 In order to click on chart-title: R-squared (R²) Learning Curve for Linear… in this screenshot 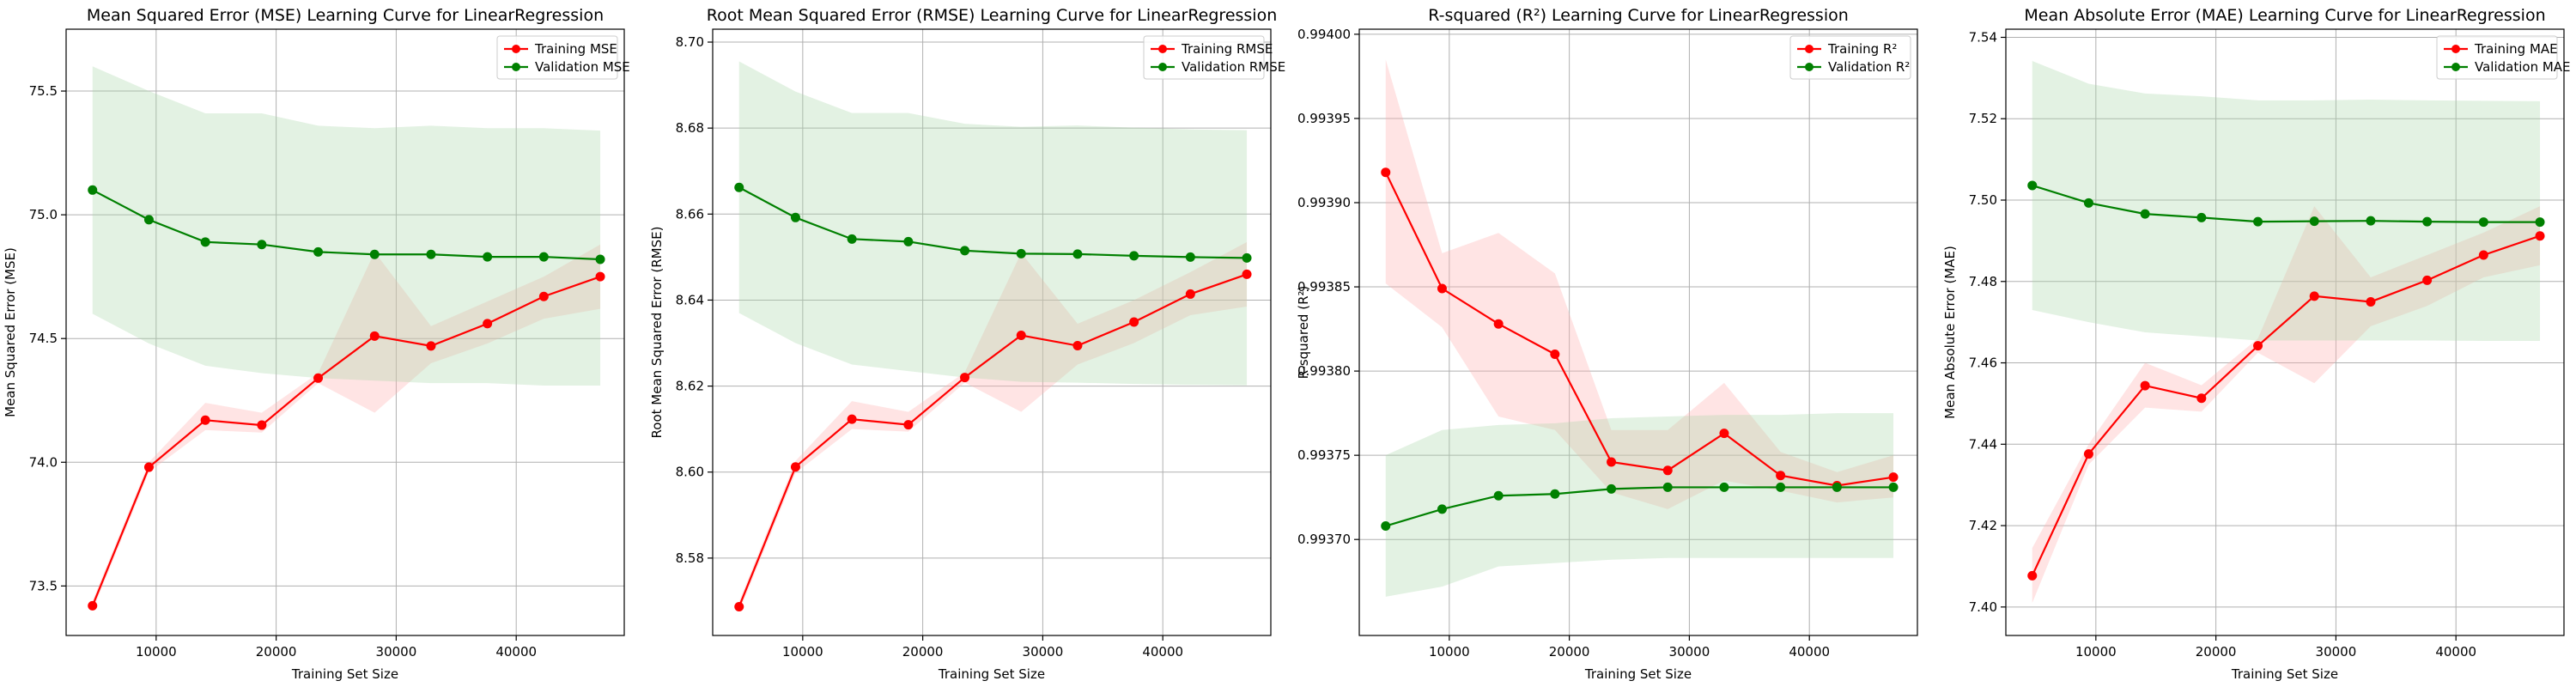, I will do `click(1638, 15)`.